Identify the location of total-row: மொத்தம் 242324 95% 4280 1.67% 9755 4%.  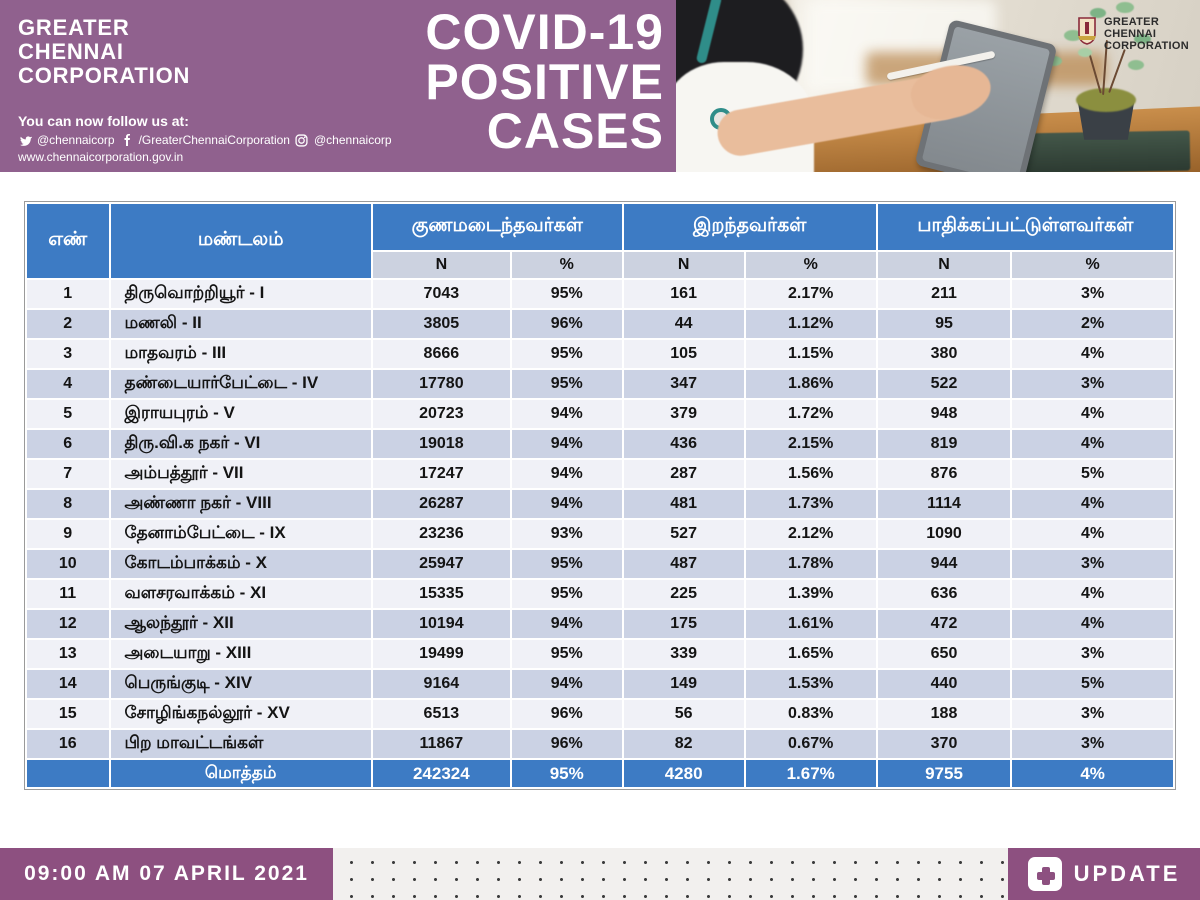
(600, 773).